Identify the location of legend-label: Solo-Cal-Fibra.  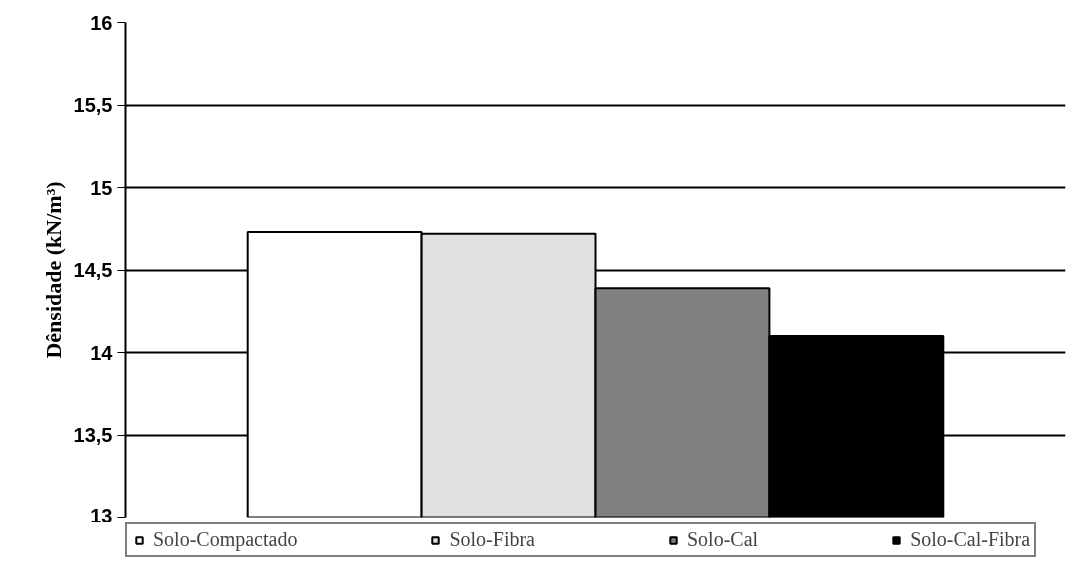
(970, 539).